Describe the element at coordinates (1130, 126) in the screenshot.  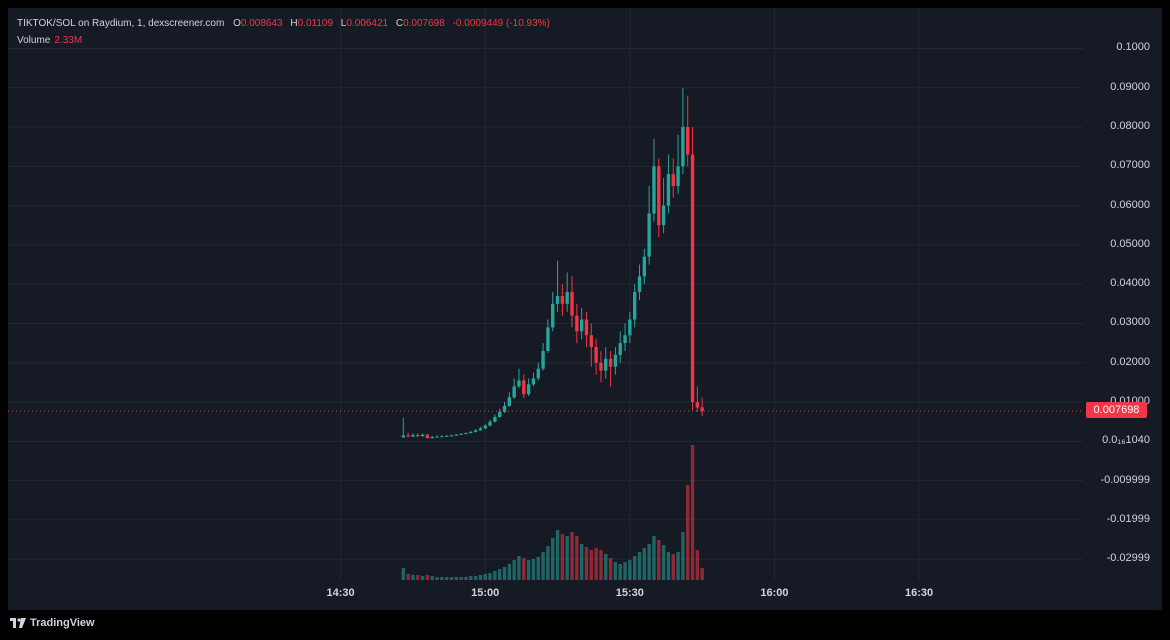
I see `price-tick-label: 0.08000` at that location.